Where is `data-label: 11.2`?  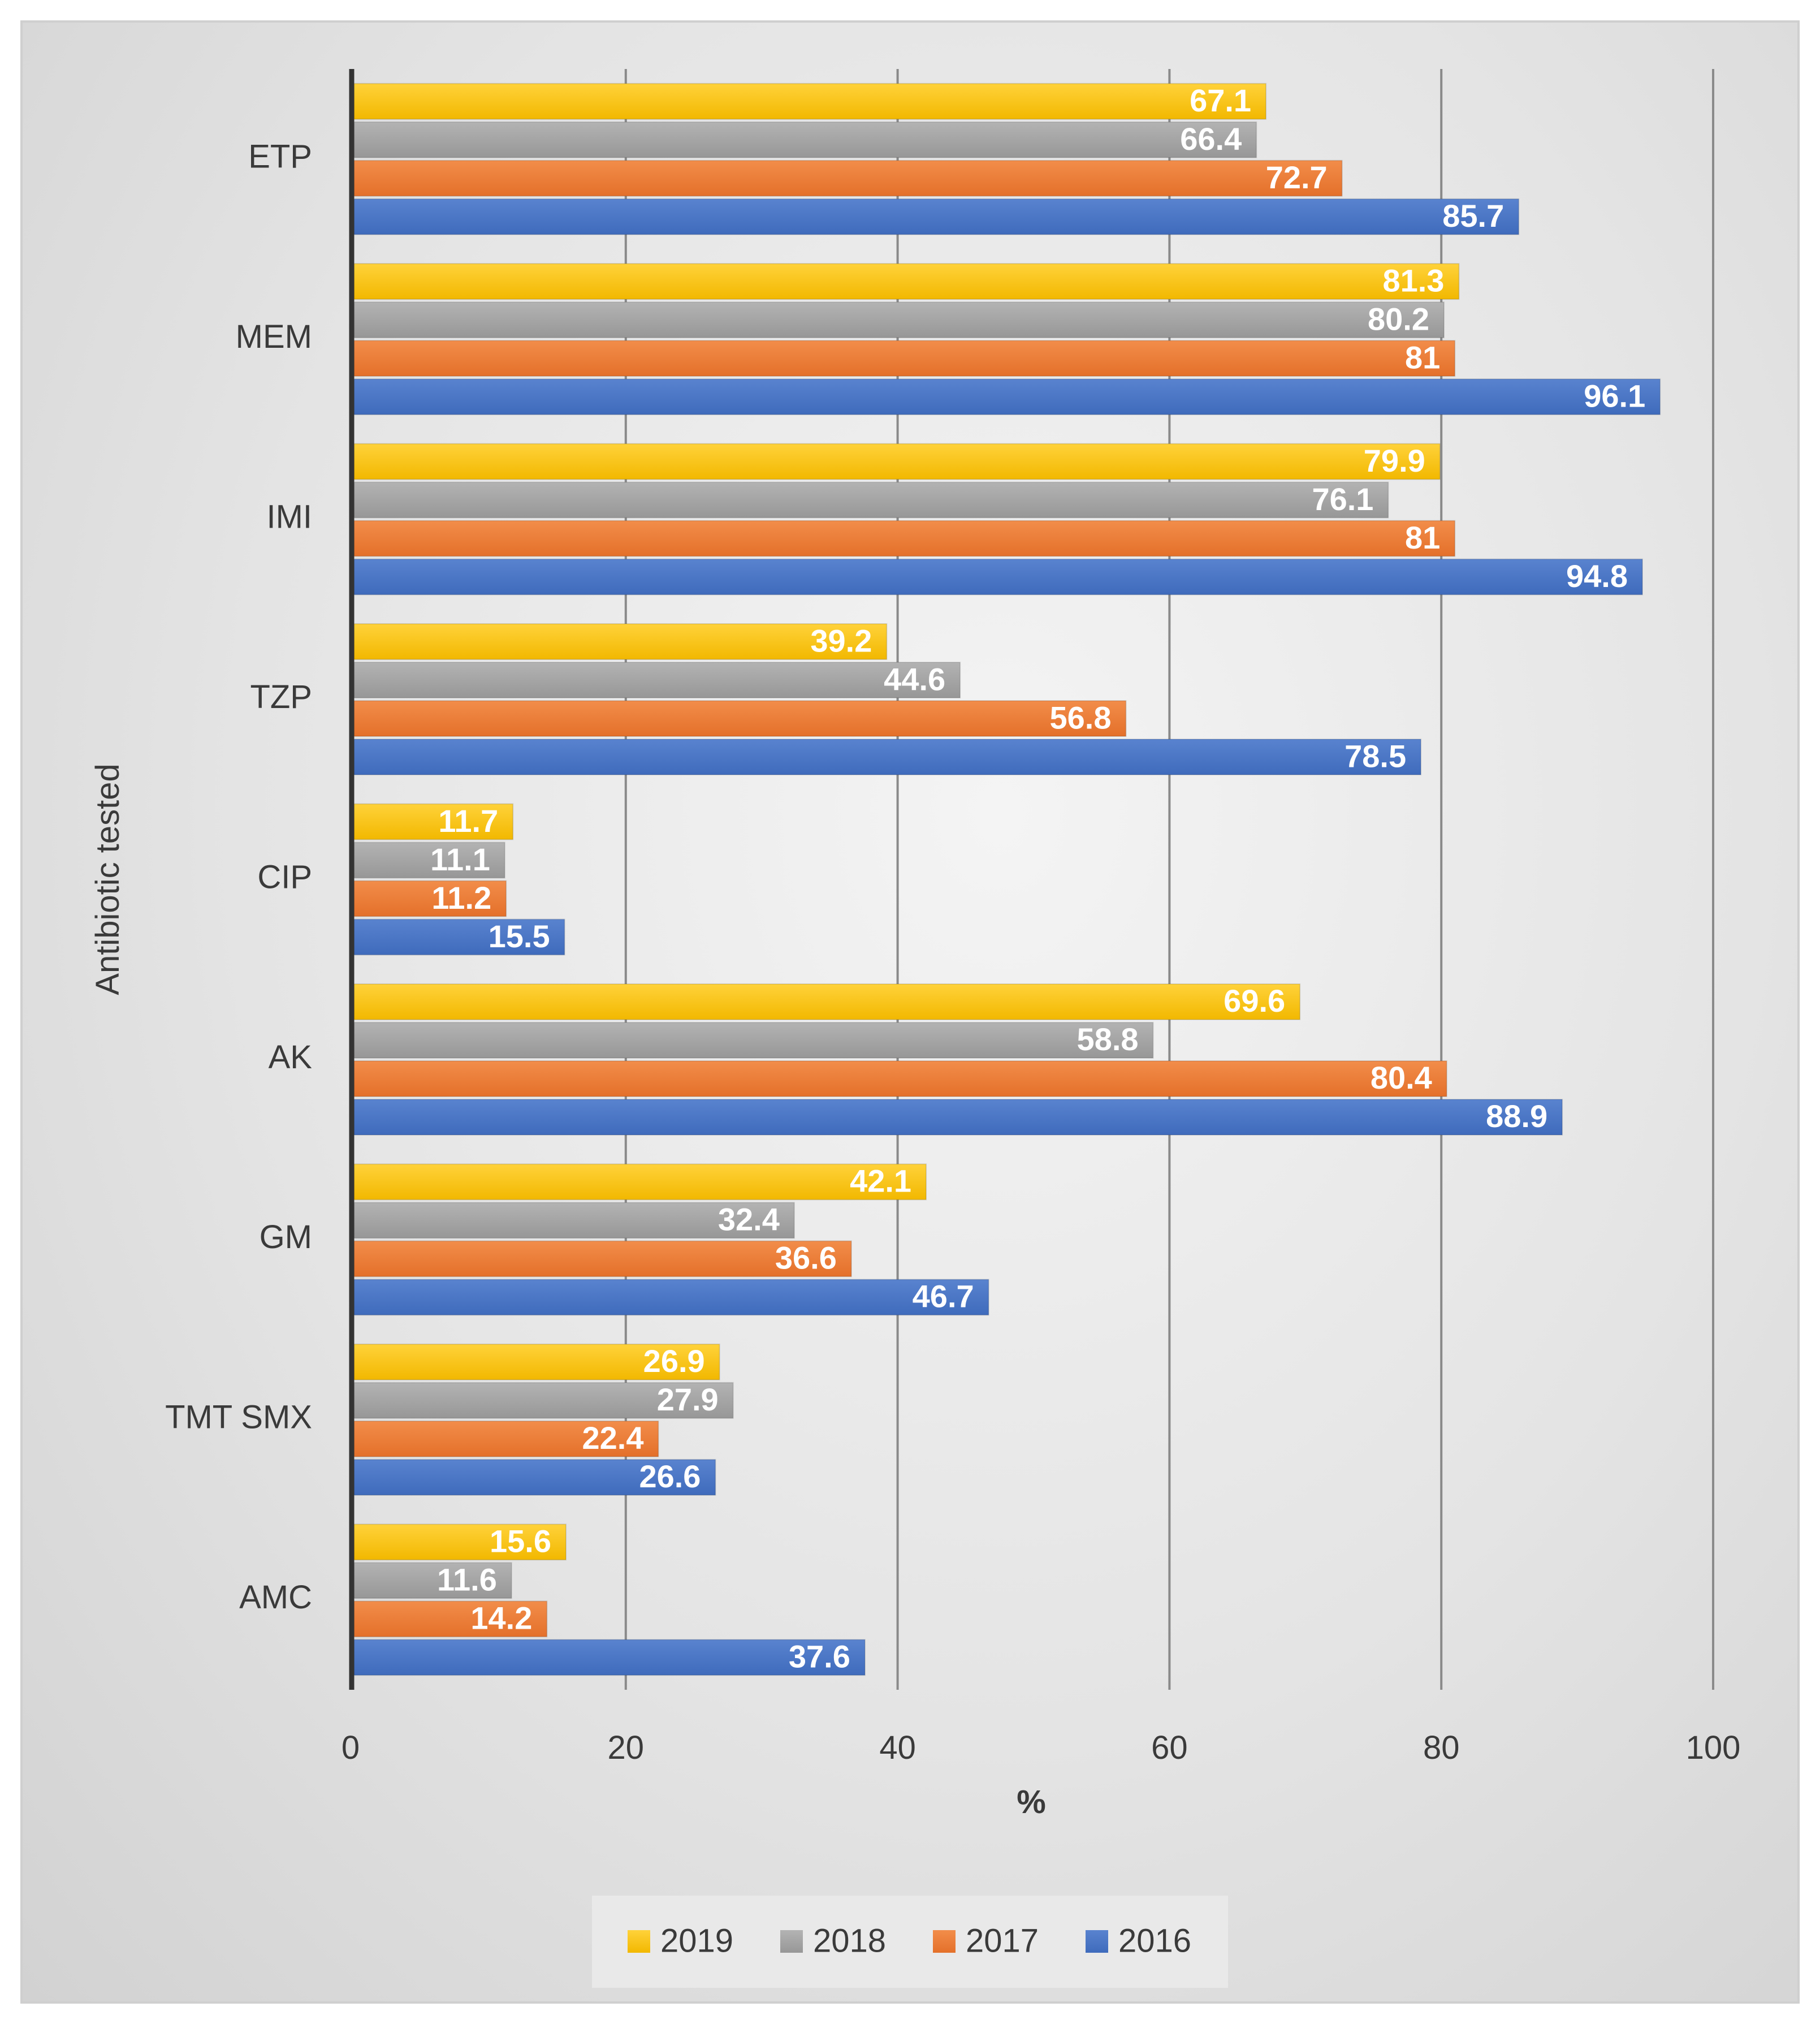
data-label: 11.2 is located at coordinates (461, 898).